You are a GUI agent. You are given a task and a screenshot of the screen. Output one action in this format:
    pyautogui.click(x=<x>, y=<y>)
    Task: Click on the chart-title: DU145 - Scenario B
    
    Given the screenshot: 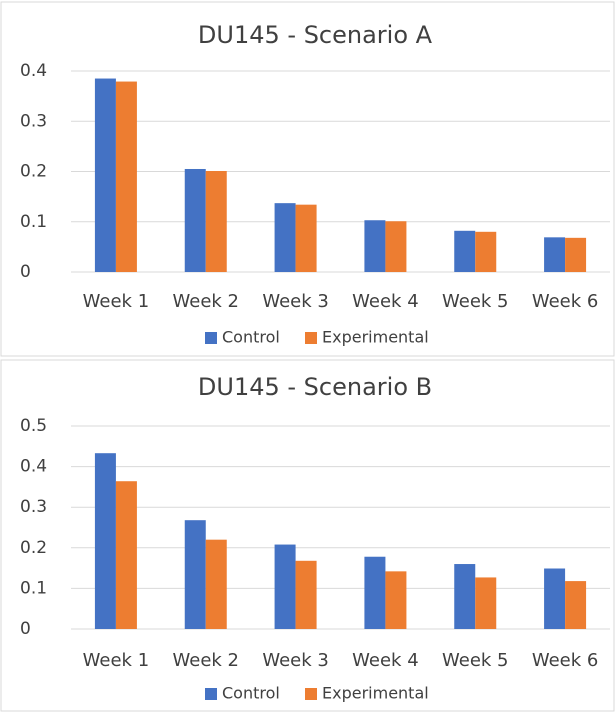 What is the action you would take?
    pyautogui.click(x=315, y=387)
    